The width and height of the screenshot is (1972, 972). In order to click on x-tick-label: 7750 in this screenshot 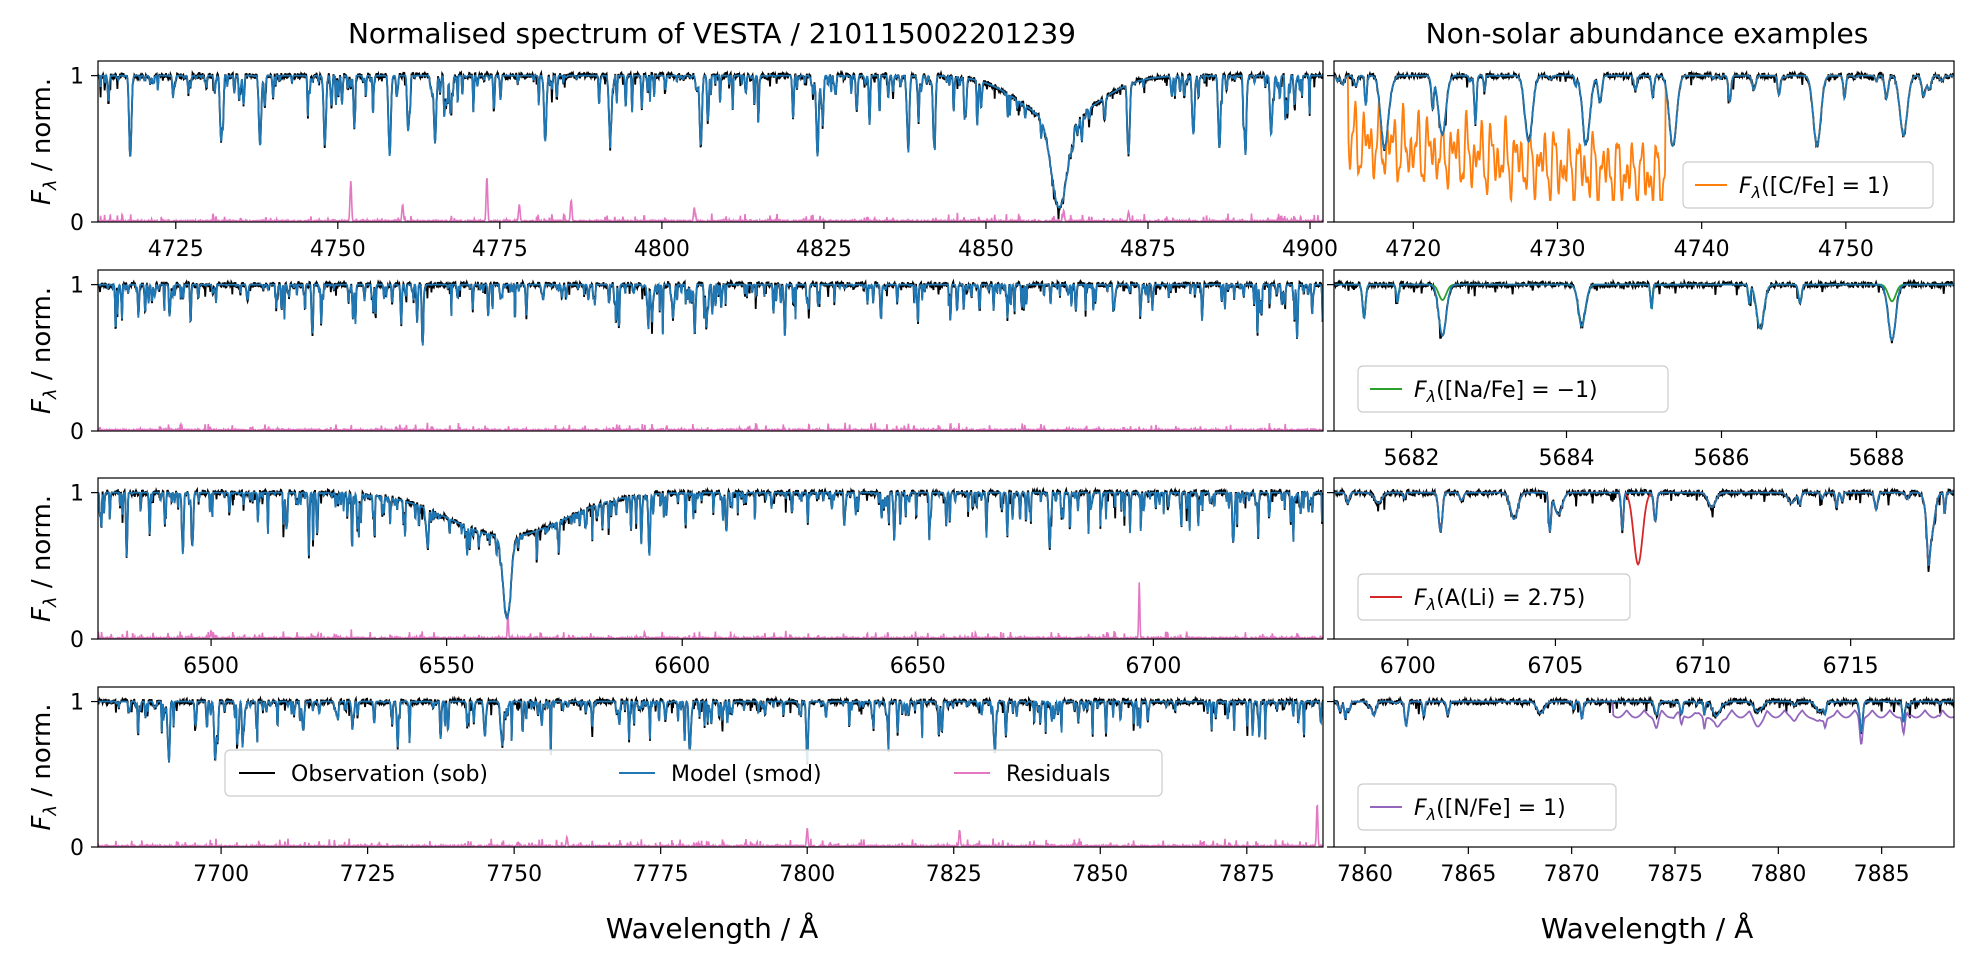, I will do `click(514, 874)`.